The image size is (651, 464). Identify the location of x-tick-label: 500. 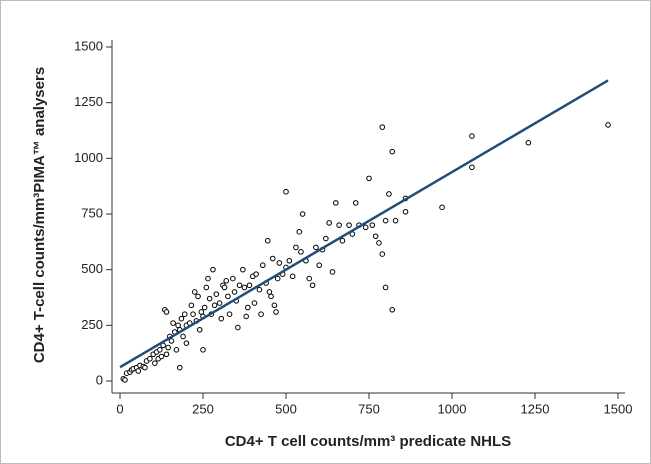
(286, 408).